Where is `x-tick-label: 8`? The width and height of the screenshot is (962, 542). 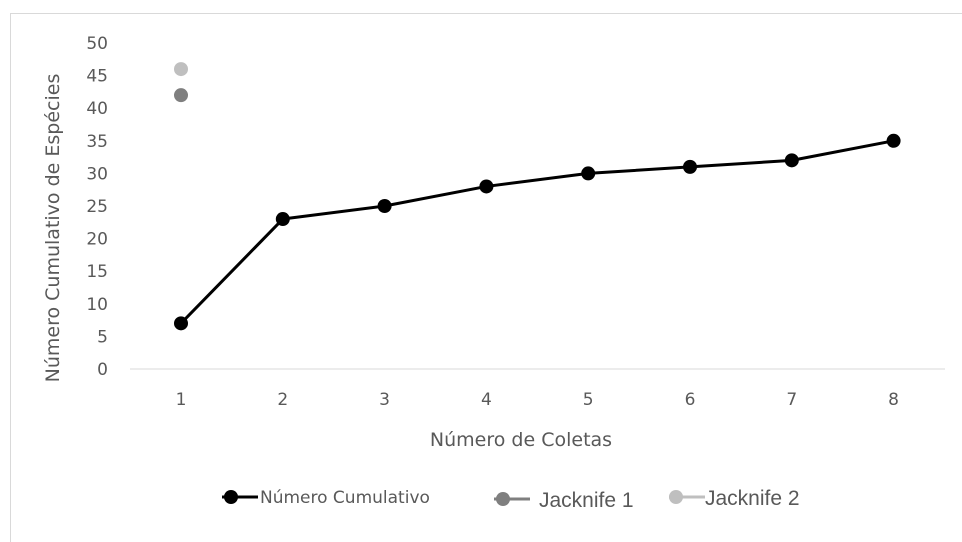 x-tick-label: 8 is located at coordinates (893, 400).